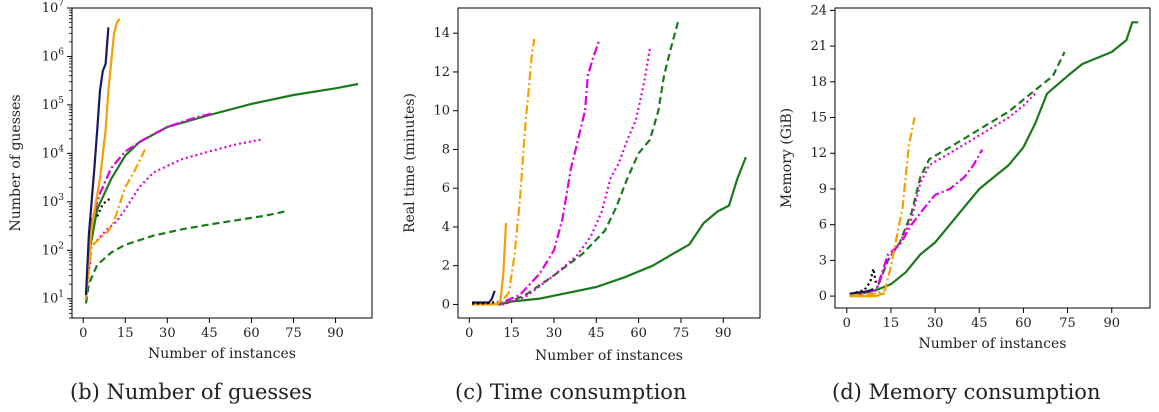  Describe the element at coordinates (823, 260) in the screenshot. I see `y-tick-label: 3` at that location.